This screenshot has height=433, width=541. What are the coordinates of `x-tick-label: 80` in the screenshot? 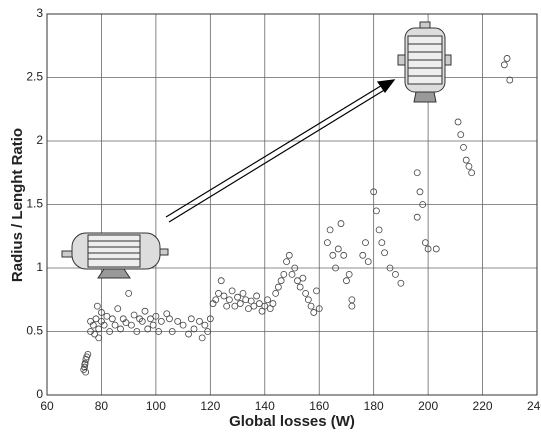 It's located at (102, 406).